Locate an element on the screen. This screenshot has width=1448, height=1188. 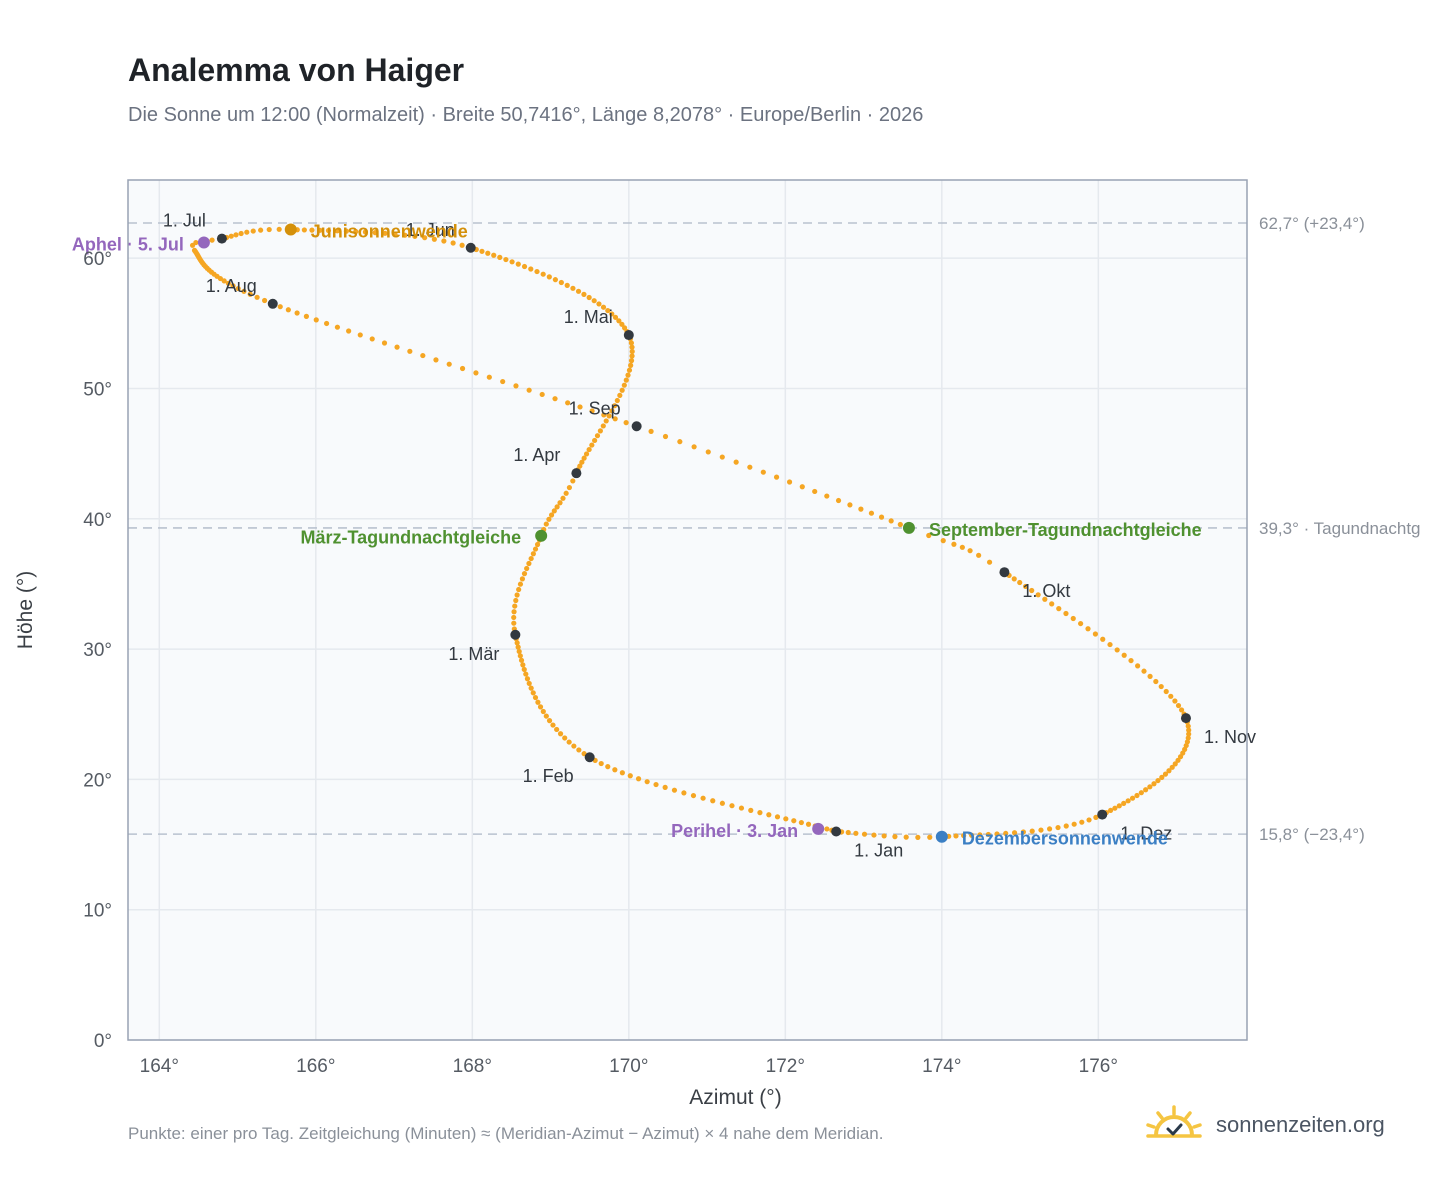
x-tick-label: 174° is located at coordinates (941, 1066).